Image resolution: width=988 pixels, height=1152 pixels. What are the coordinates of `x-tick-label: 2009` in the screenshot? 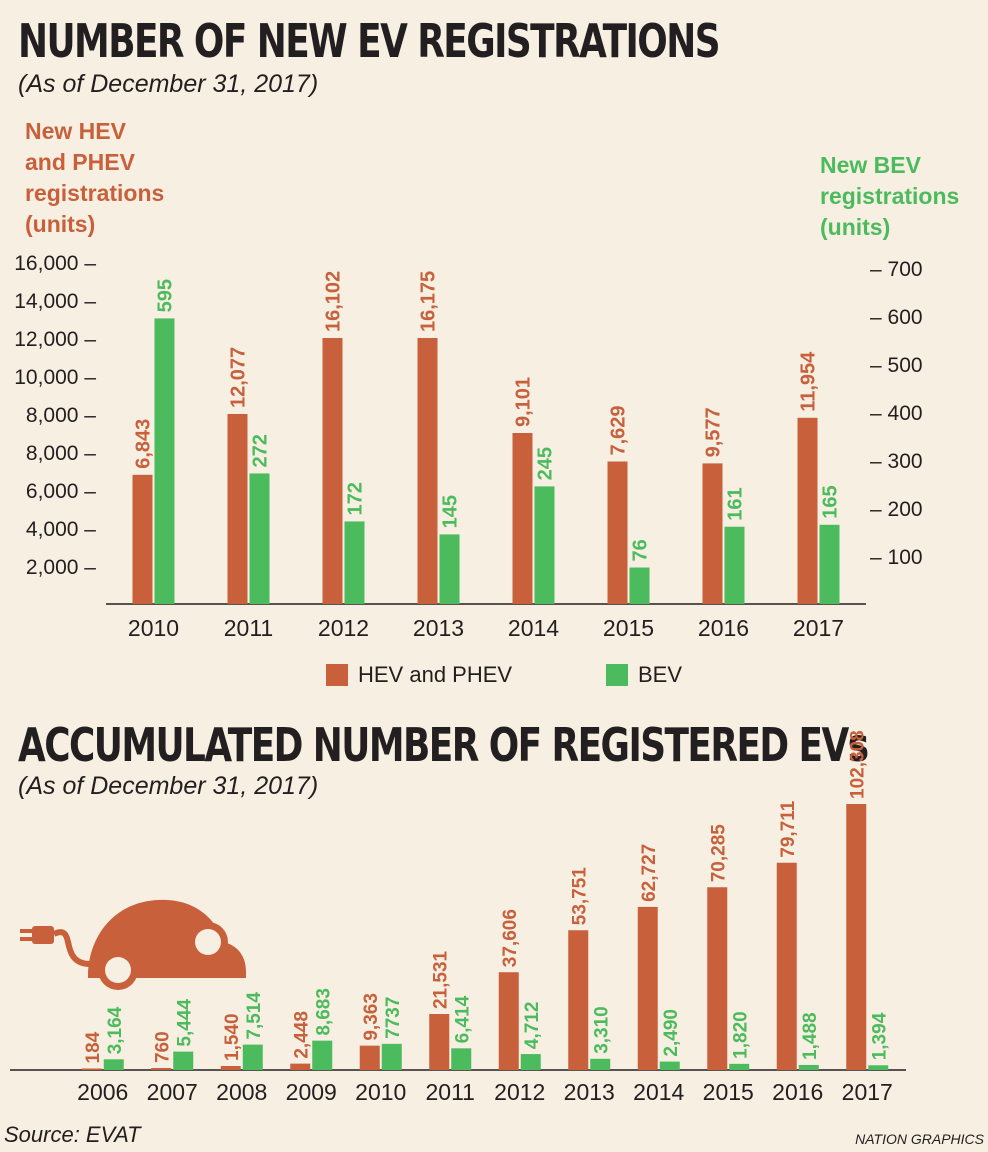 It's located at (311, 1092).